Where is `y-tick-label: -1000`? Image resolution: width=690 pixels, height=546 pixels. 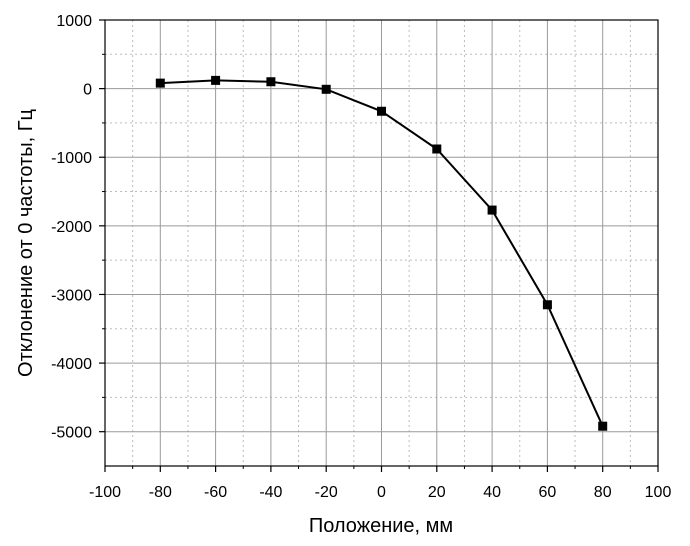 y-tick-label: -1000 is located at coordinates (71, 158).